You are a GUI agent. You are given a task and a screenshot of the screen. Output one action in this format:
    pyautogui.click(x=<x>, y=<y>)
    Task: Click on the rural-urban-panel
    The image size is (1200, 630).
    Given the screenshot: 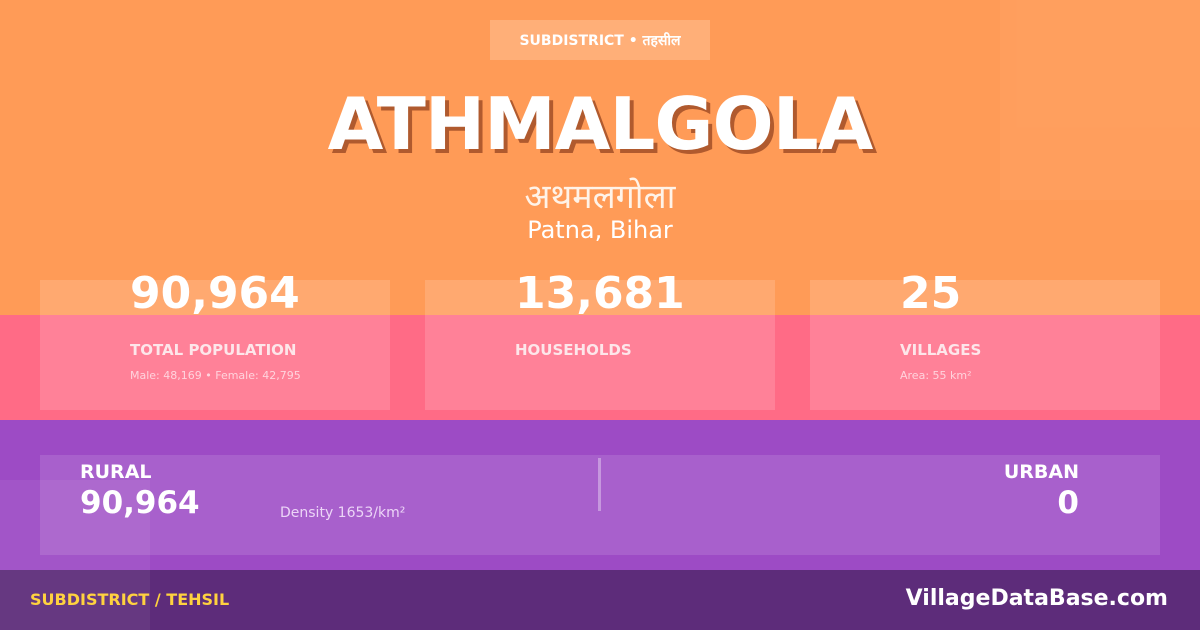 What is the action you would take?
    pyautogui.click(x=600, y=505)
    